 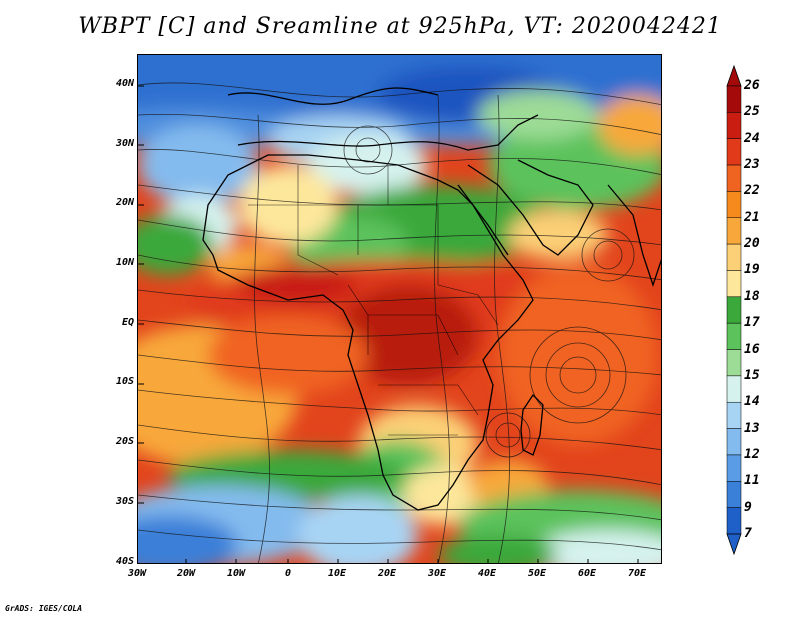 I want to click on colorbar, so click(x=734, y=310).